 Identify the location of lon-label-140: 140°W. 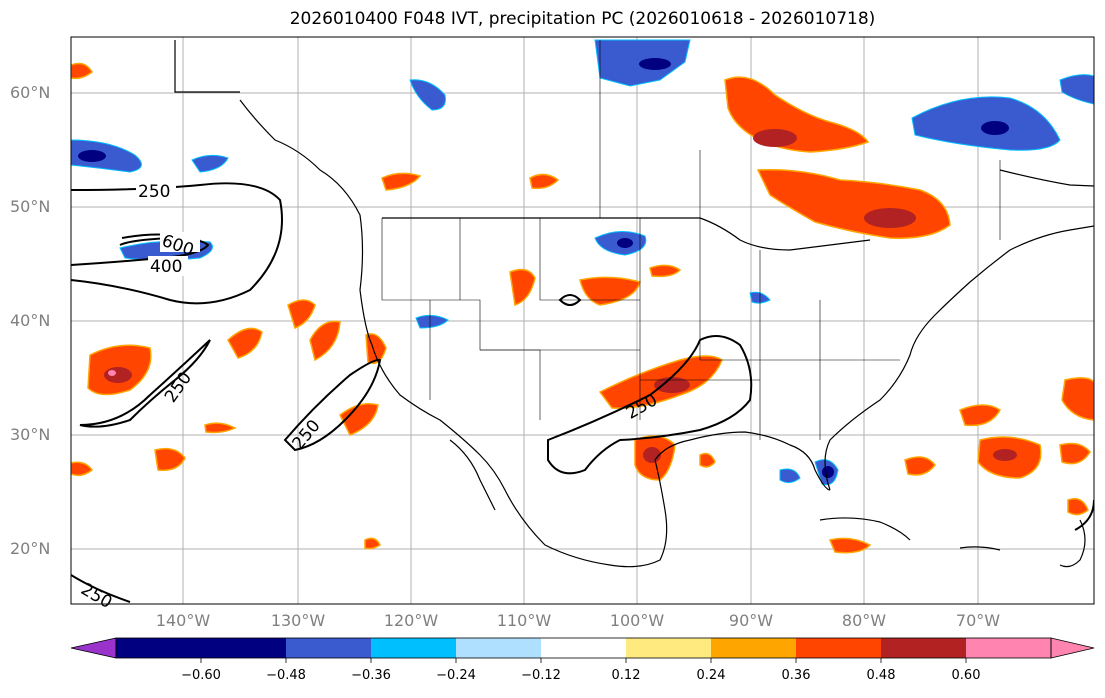
(183, 620).